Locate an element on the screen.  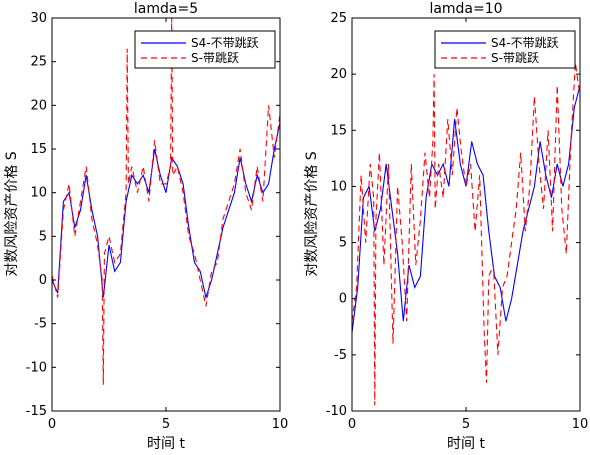
chart-title: lamda=5 is located at coordinates (166, 9).